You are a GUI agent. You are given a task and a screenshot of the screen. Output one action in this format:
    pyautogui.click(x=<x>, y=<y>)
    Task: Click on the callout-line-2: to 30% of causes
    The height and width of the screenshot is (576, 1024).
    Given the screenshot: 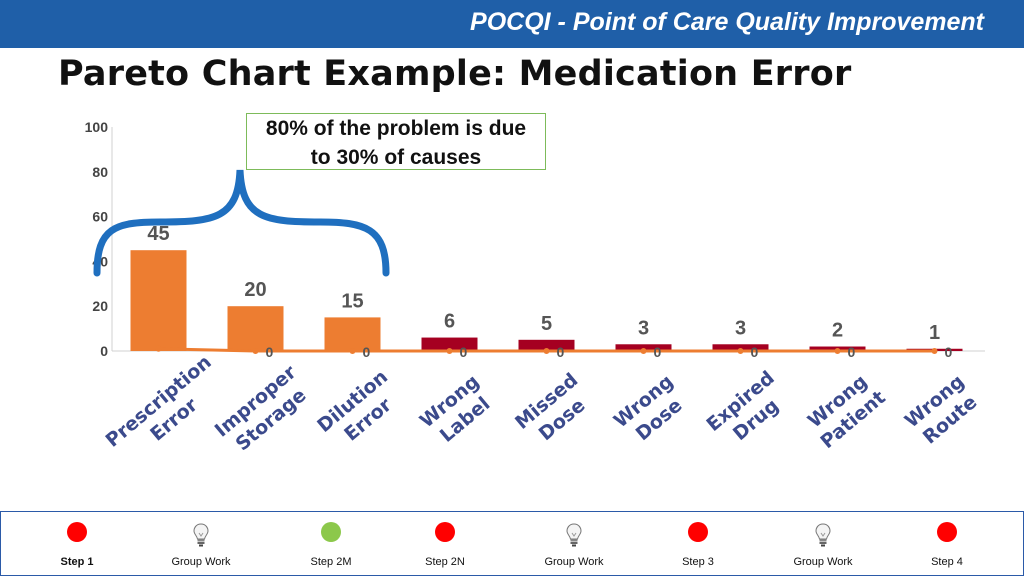 What is the action you would take?
    pyautogui.click(x=396, y=157)
    